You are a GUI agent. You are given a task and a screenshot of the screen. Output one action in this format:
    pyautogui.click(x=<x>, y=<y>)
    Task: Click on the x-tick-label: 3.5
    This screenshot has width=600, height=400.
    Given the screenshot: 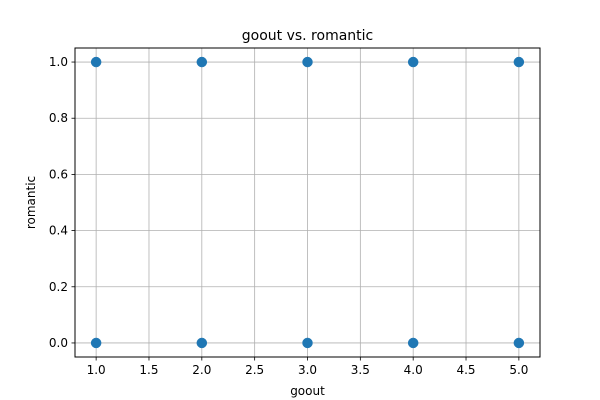 What is the action you would take?
    pyautogui.click(x=360, y=370)
    